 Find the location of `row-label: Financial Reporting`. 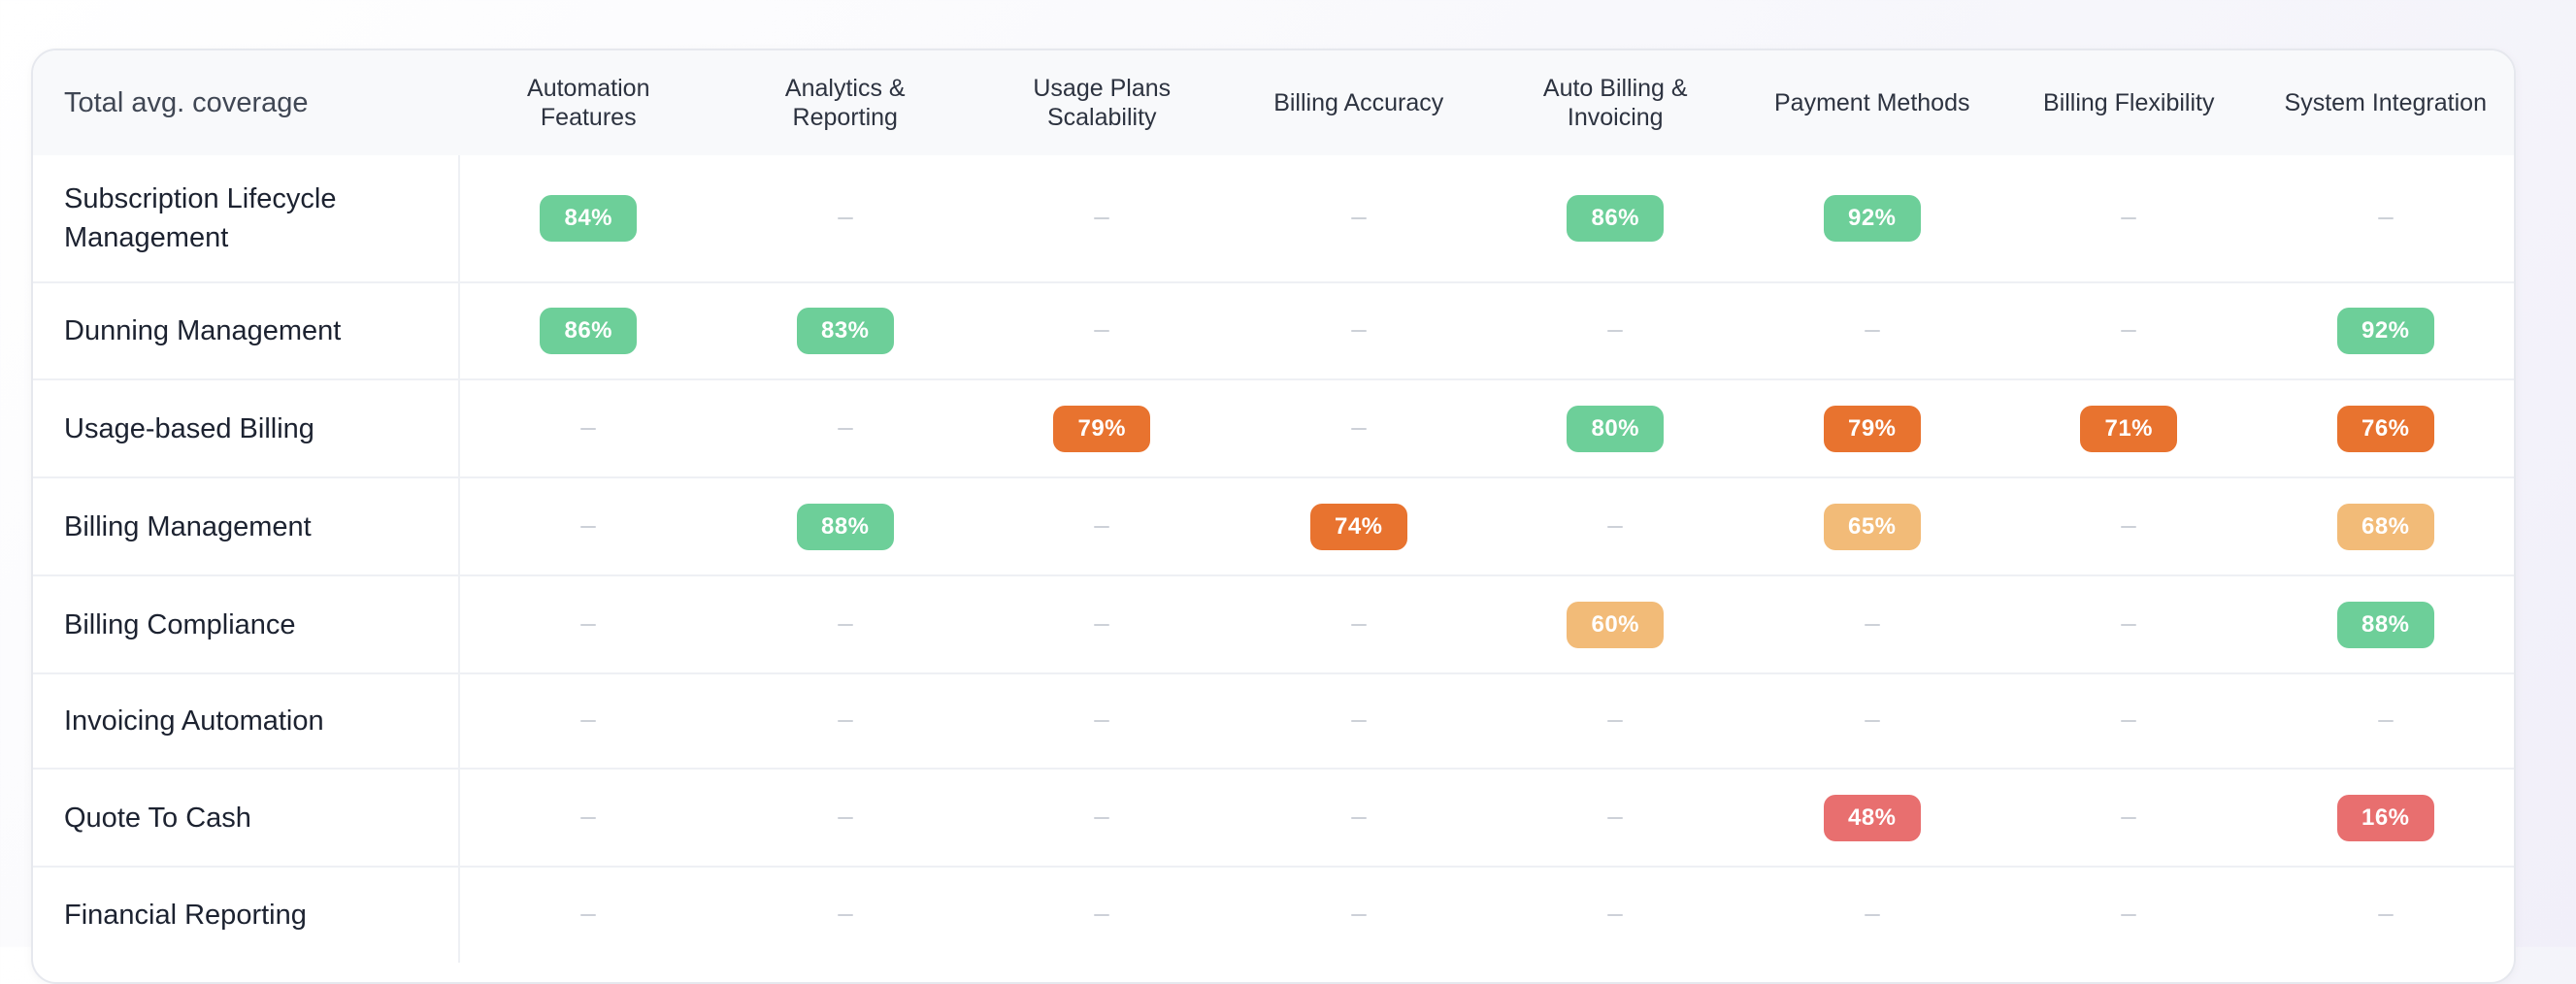

row-label: Financial Reporting is located at coordinates (246, 915).